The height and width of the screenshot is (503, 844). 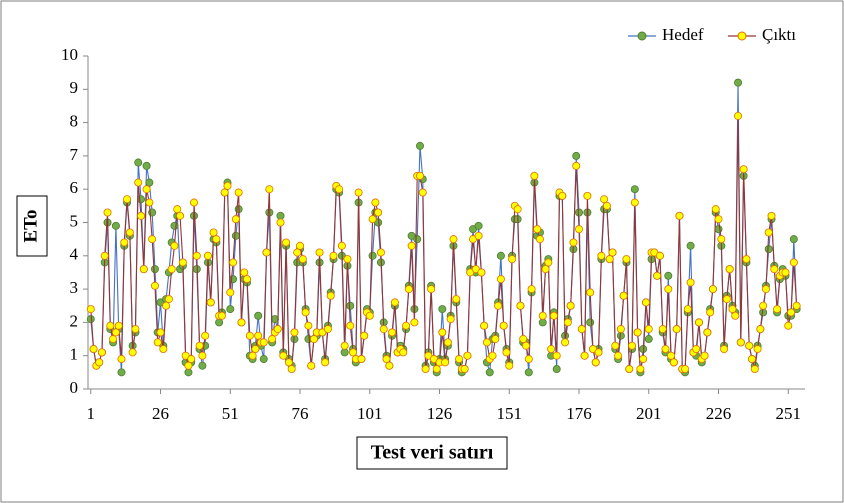 I want to click on x-label-box, so click(x=432, y=453).